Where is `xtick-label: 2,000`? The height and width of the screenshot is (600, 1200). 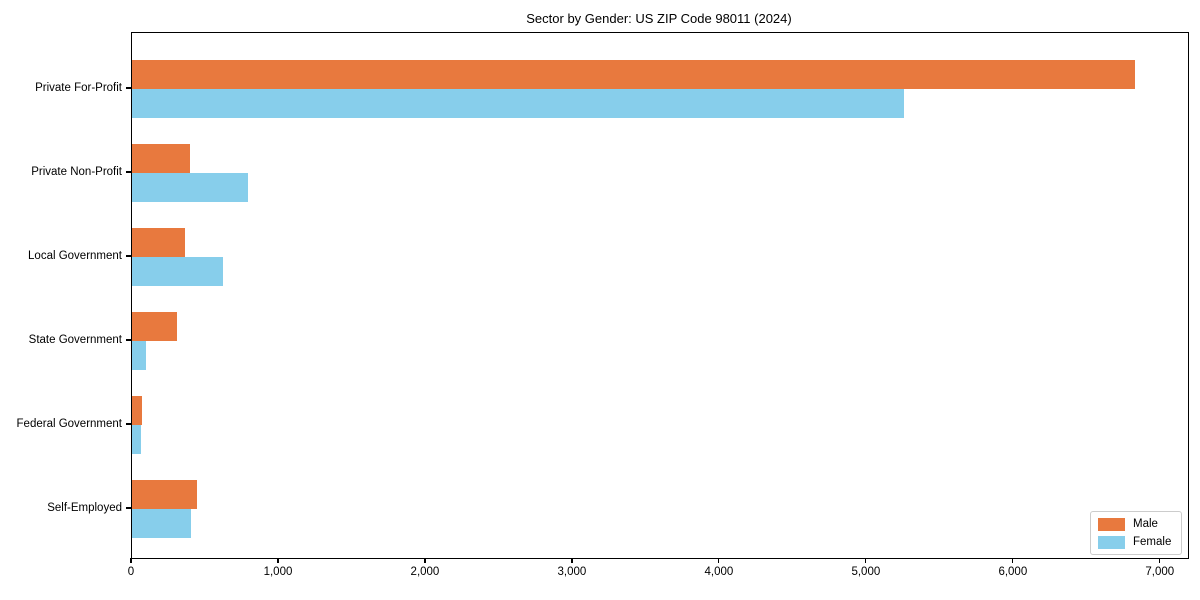 xtick-label: 2,000 is located at coordinates (425, 572).